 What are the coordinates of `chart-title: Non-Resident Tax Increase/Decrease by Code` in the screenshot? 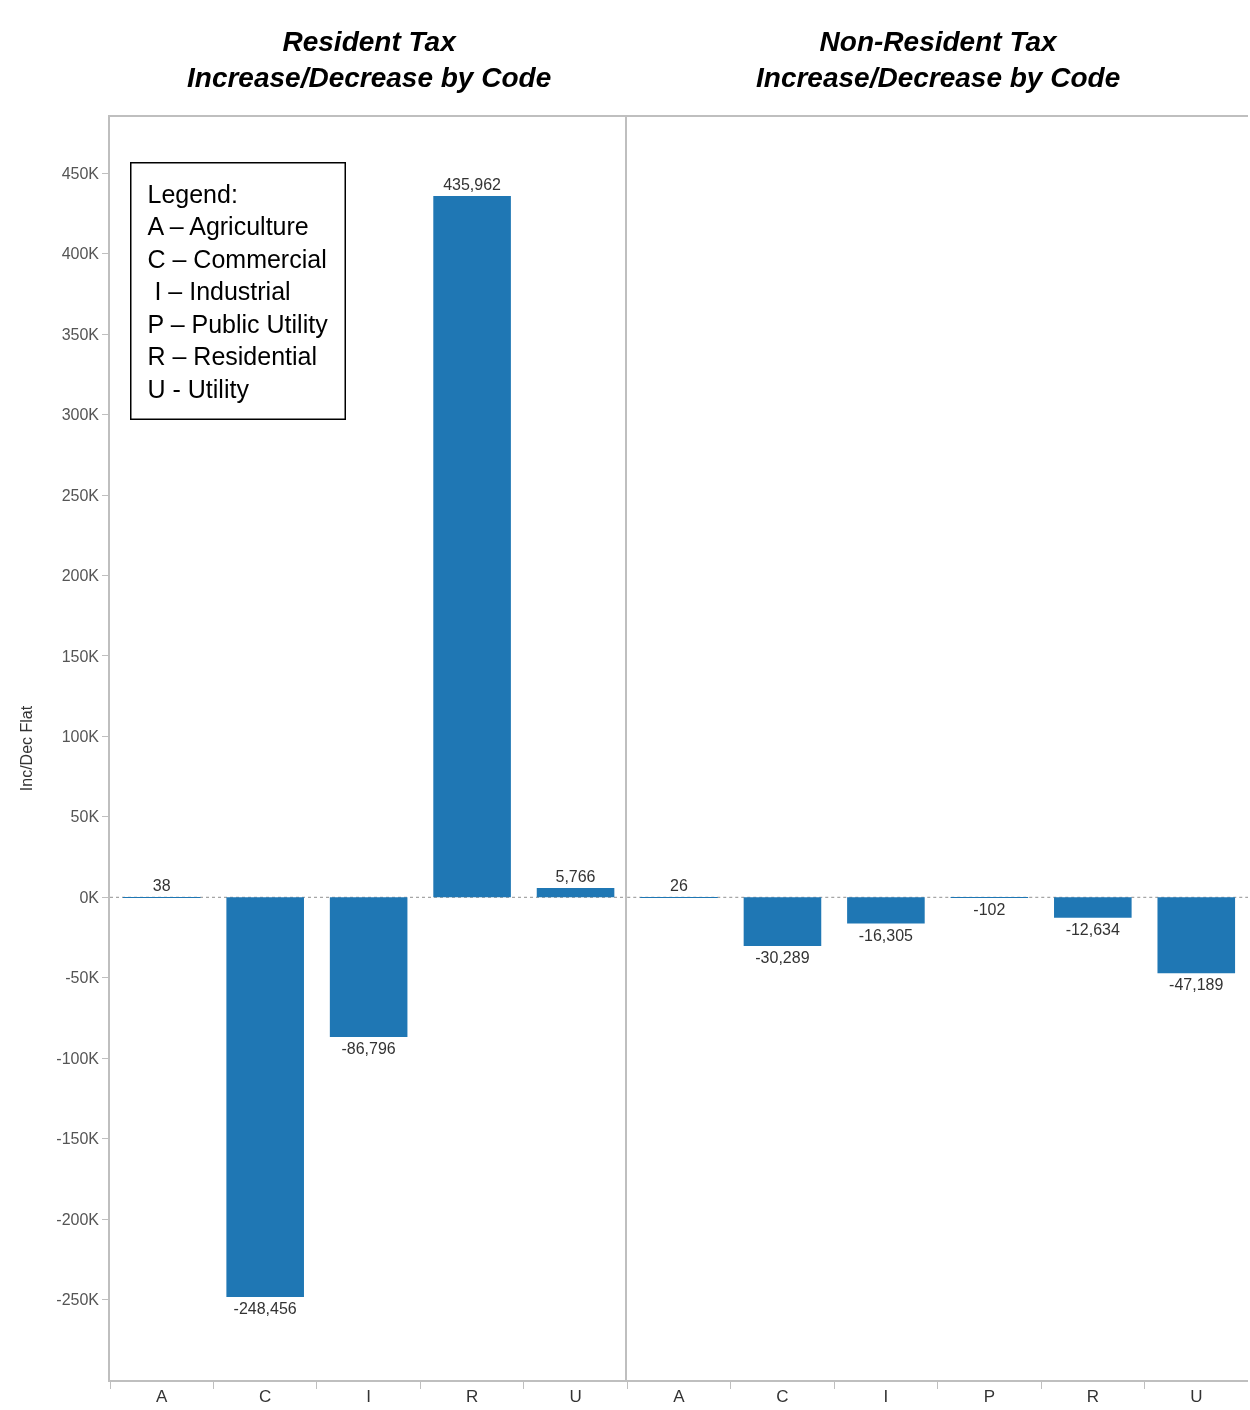 It's located at (938, 60).